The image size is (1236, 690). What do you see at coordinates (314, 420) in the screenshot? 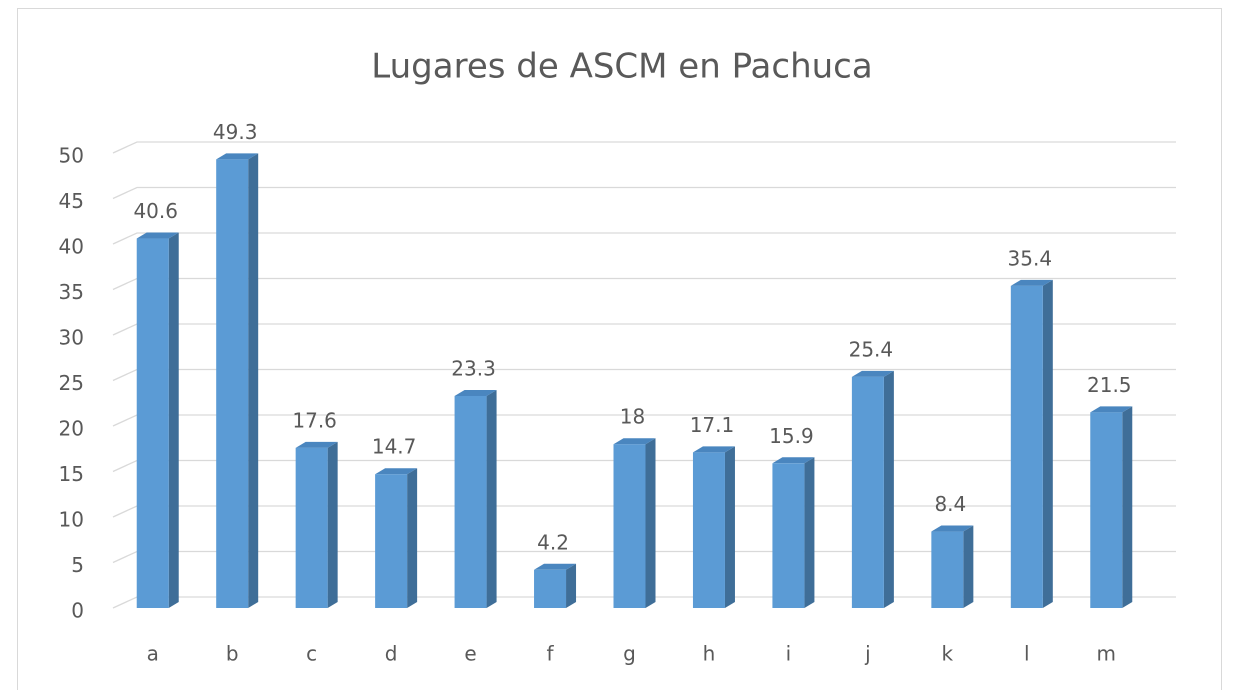
I see `value-label: 17.6` at bounding box center [314, 420].